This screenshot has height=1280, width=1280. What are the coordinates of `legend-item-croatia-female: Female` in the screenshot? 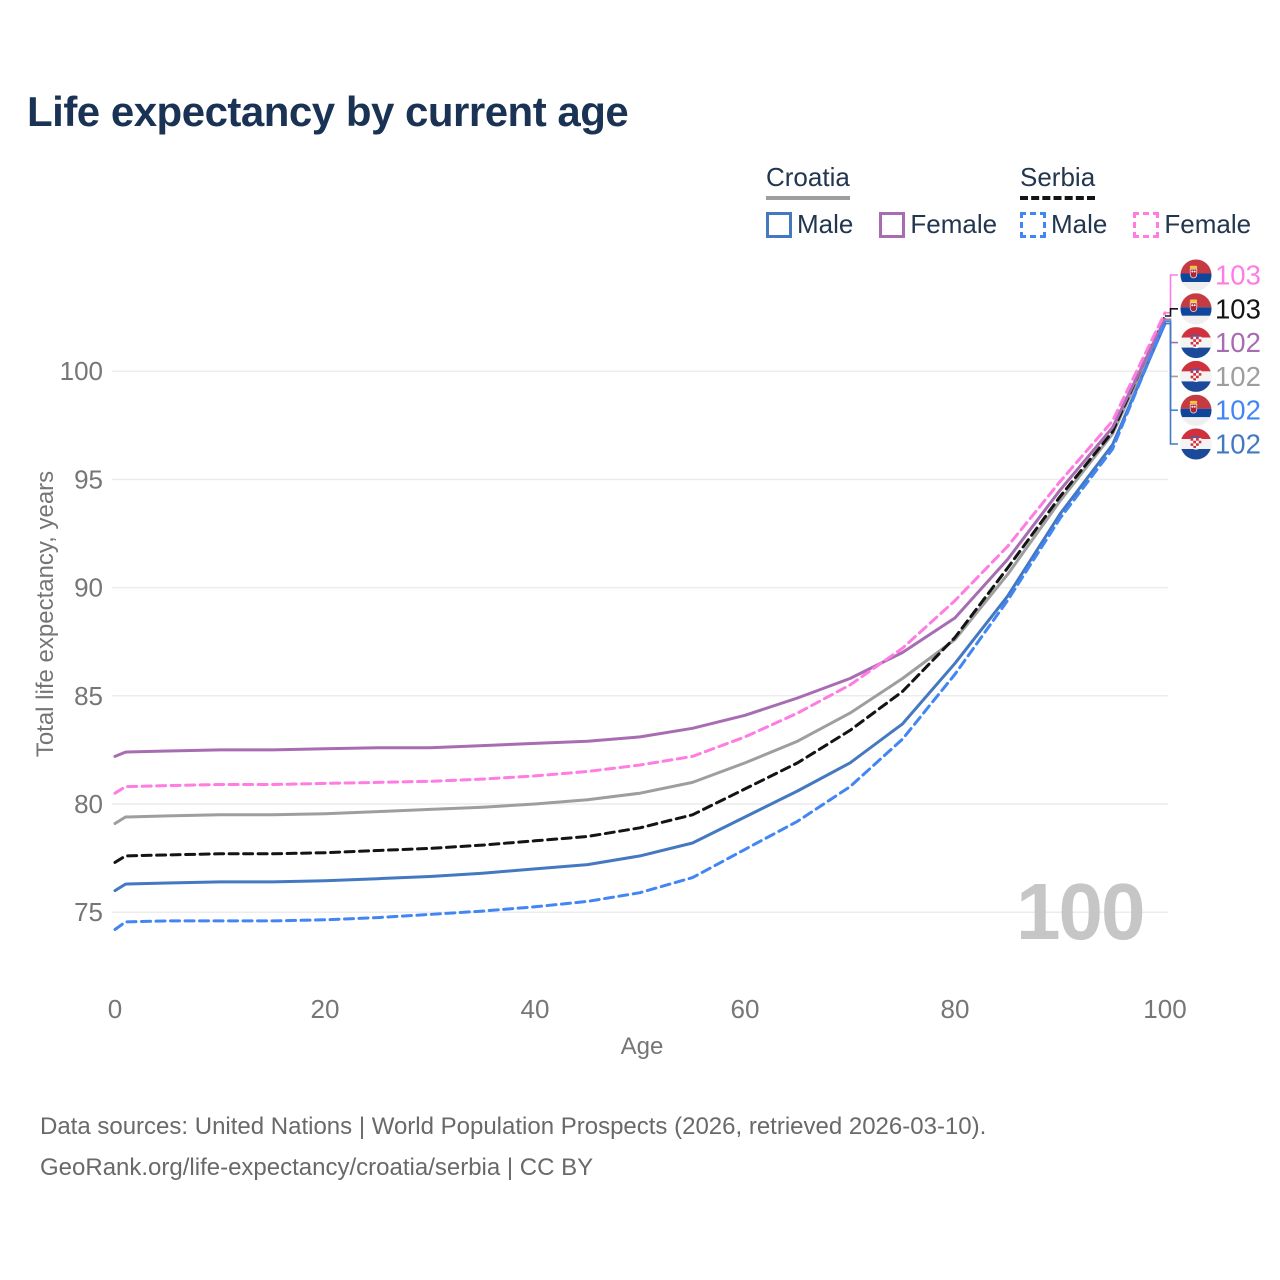 It's located at (938, 224).